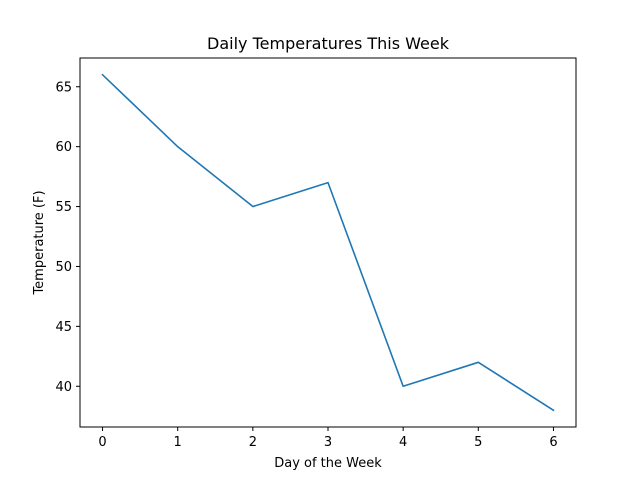  What do you see at coordinates (102, 442) in the screenshot?
I see `x-tick-label: 0` at bounding box center [102, 442].